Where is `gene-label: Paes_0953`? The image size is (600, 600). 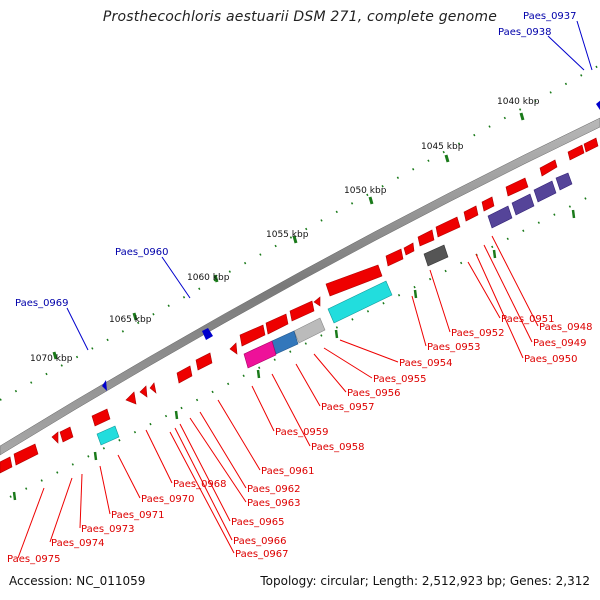
gene-label: Paes_0953 is located at coordinates (454, 347).